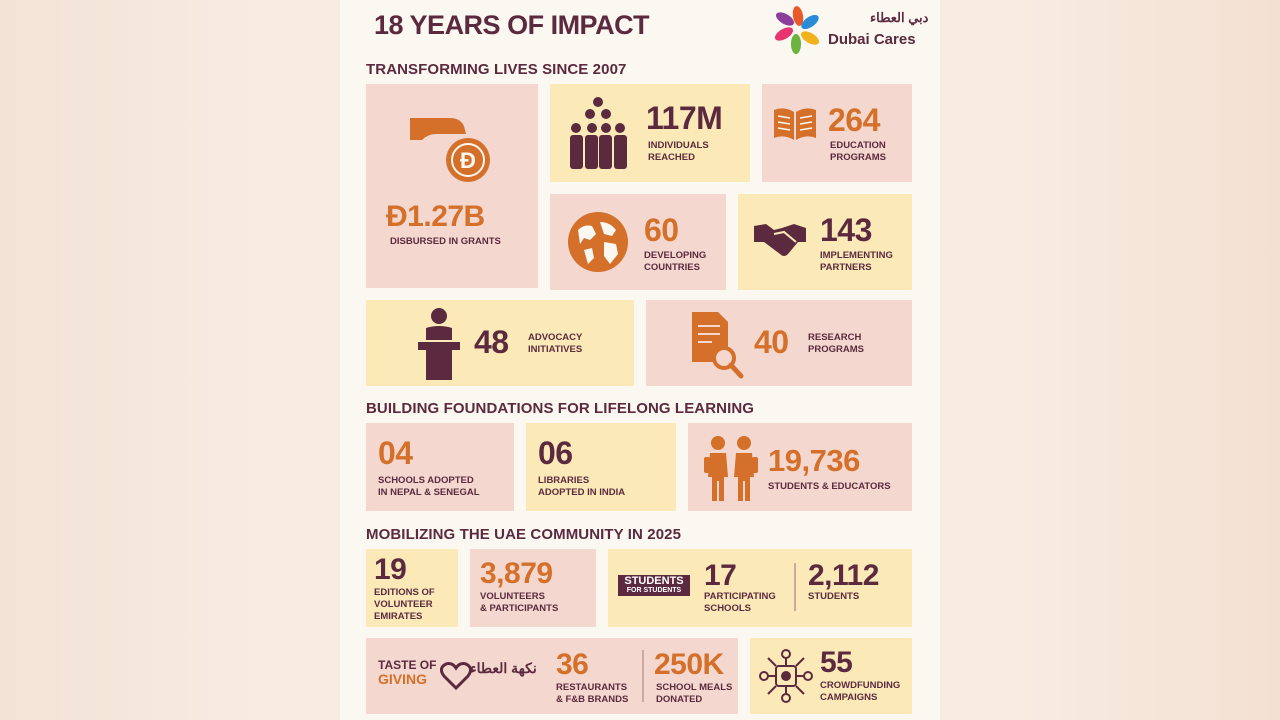  Describe the element at coordinates (390, 569) in the screenshot. I see `editions-value: 19` at that location.